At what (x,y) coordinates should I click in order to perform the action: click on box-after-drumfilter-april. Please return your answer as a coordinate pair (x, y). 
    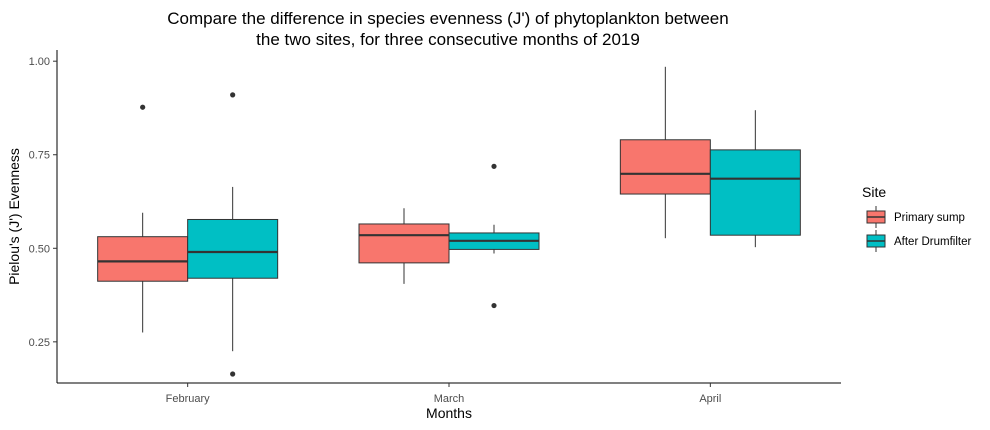
    Looking at the image, I should click on (755, 179).